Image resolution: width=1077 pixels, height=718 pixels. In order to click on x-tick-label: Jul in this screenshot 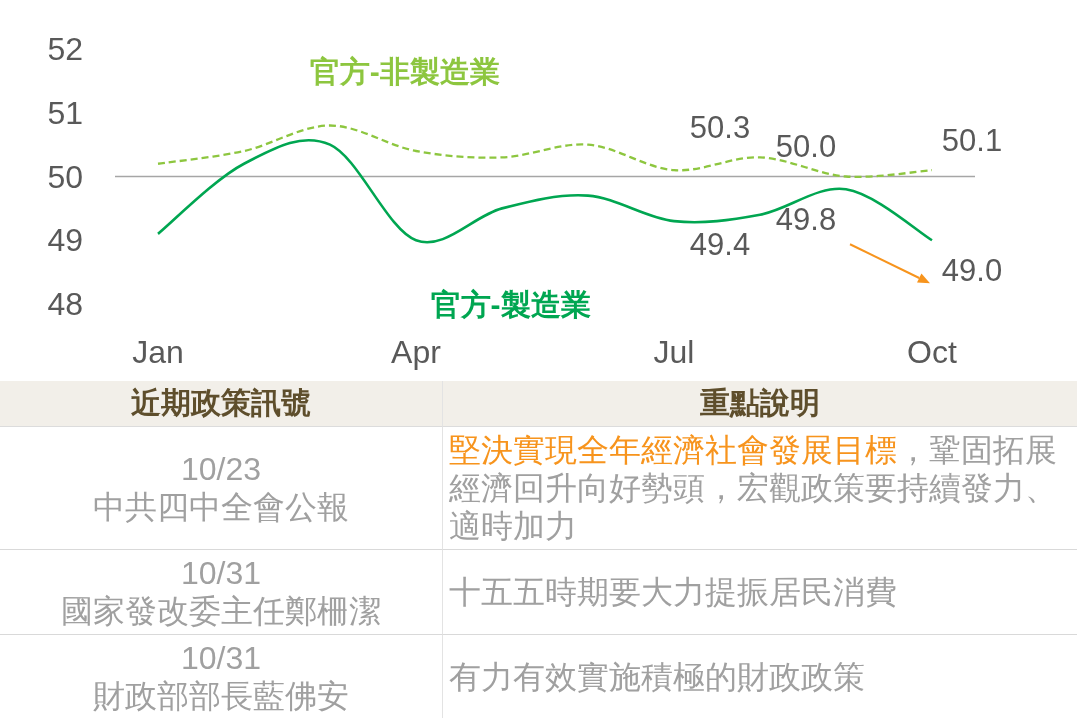, I will do `click(674, 352)`.